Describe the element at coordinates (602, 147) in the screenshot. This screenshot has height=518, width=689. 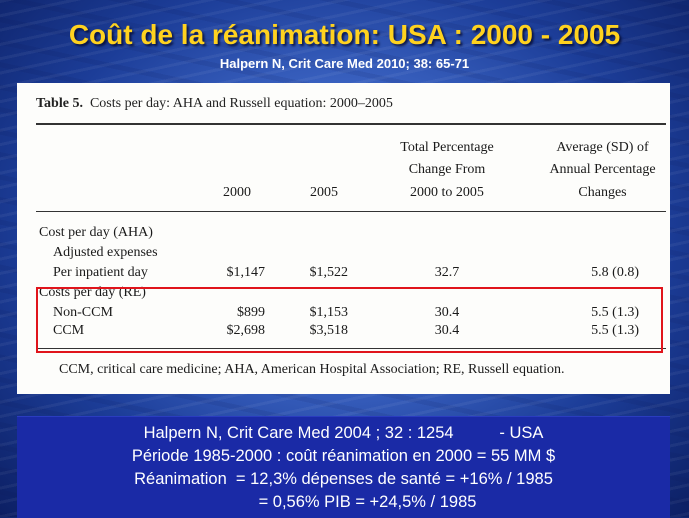
I see `header-avg-line1: Average (SD) of` at that location.